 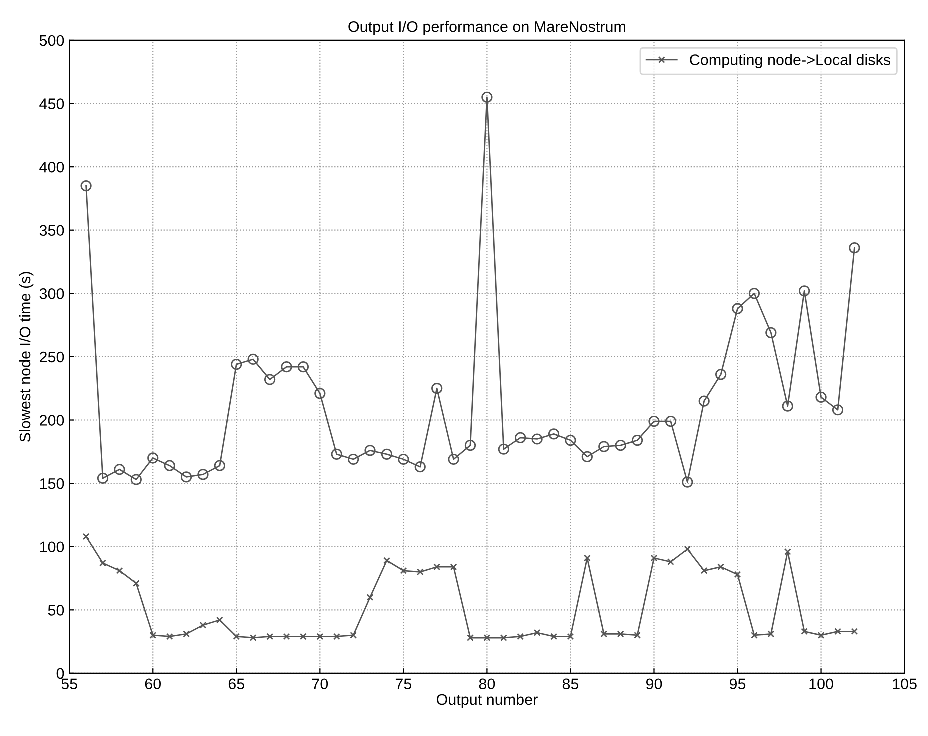 I want to click on y-tick-label: 500, so click(x=52, y=40).